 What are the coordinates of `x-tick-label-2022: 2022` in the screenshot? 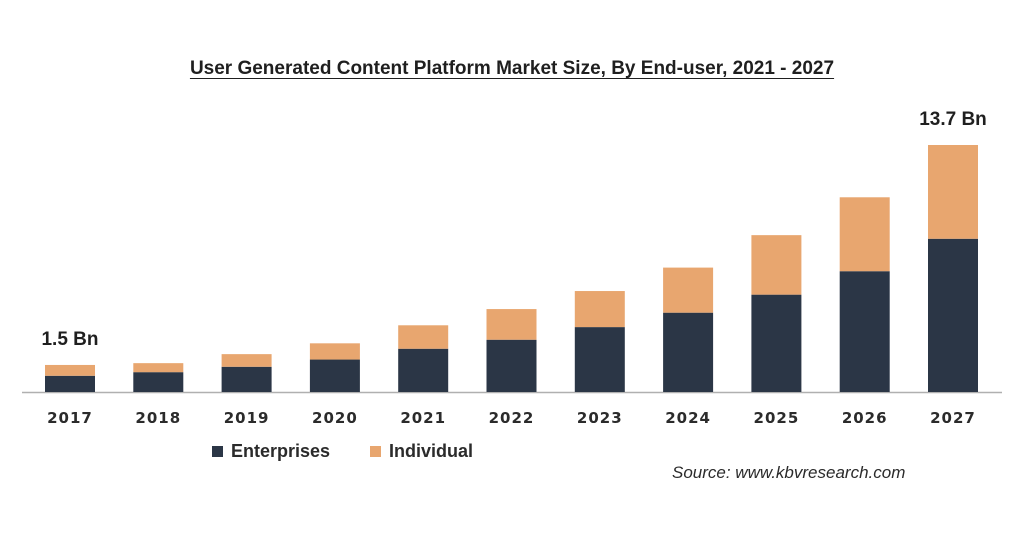 It's located at (512, 418).